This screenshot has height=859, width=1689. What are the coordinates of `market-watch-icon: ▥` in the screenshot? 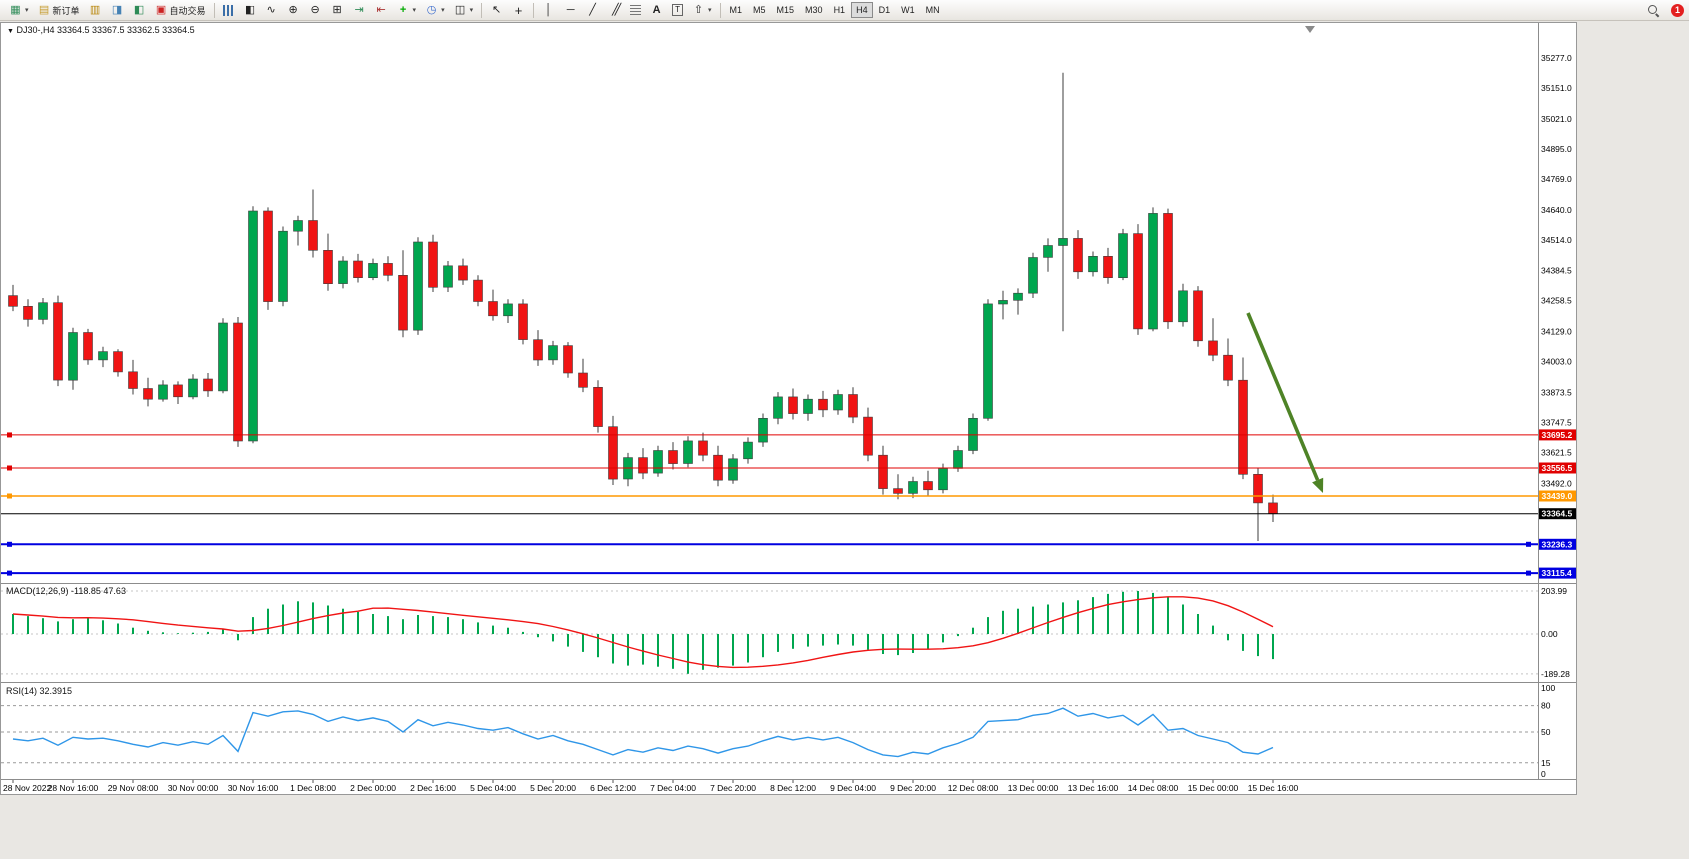 It's located at (95, 9).